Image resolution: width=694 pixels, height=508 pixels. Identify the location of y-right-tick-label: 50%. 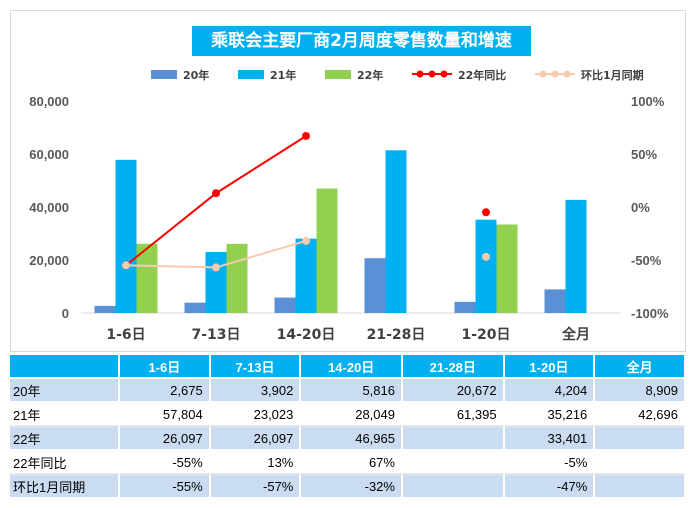
(644, 154).